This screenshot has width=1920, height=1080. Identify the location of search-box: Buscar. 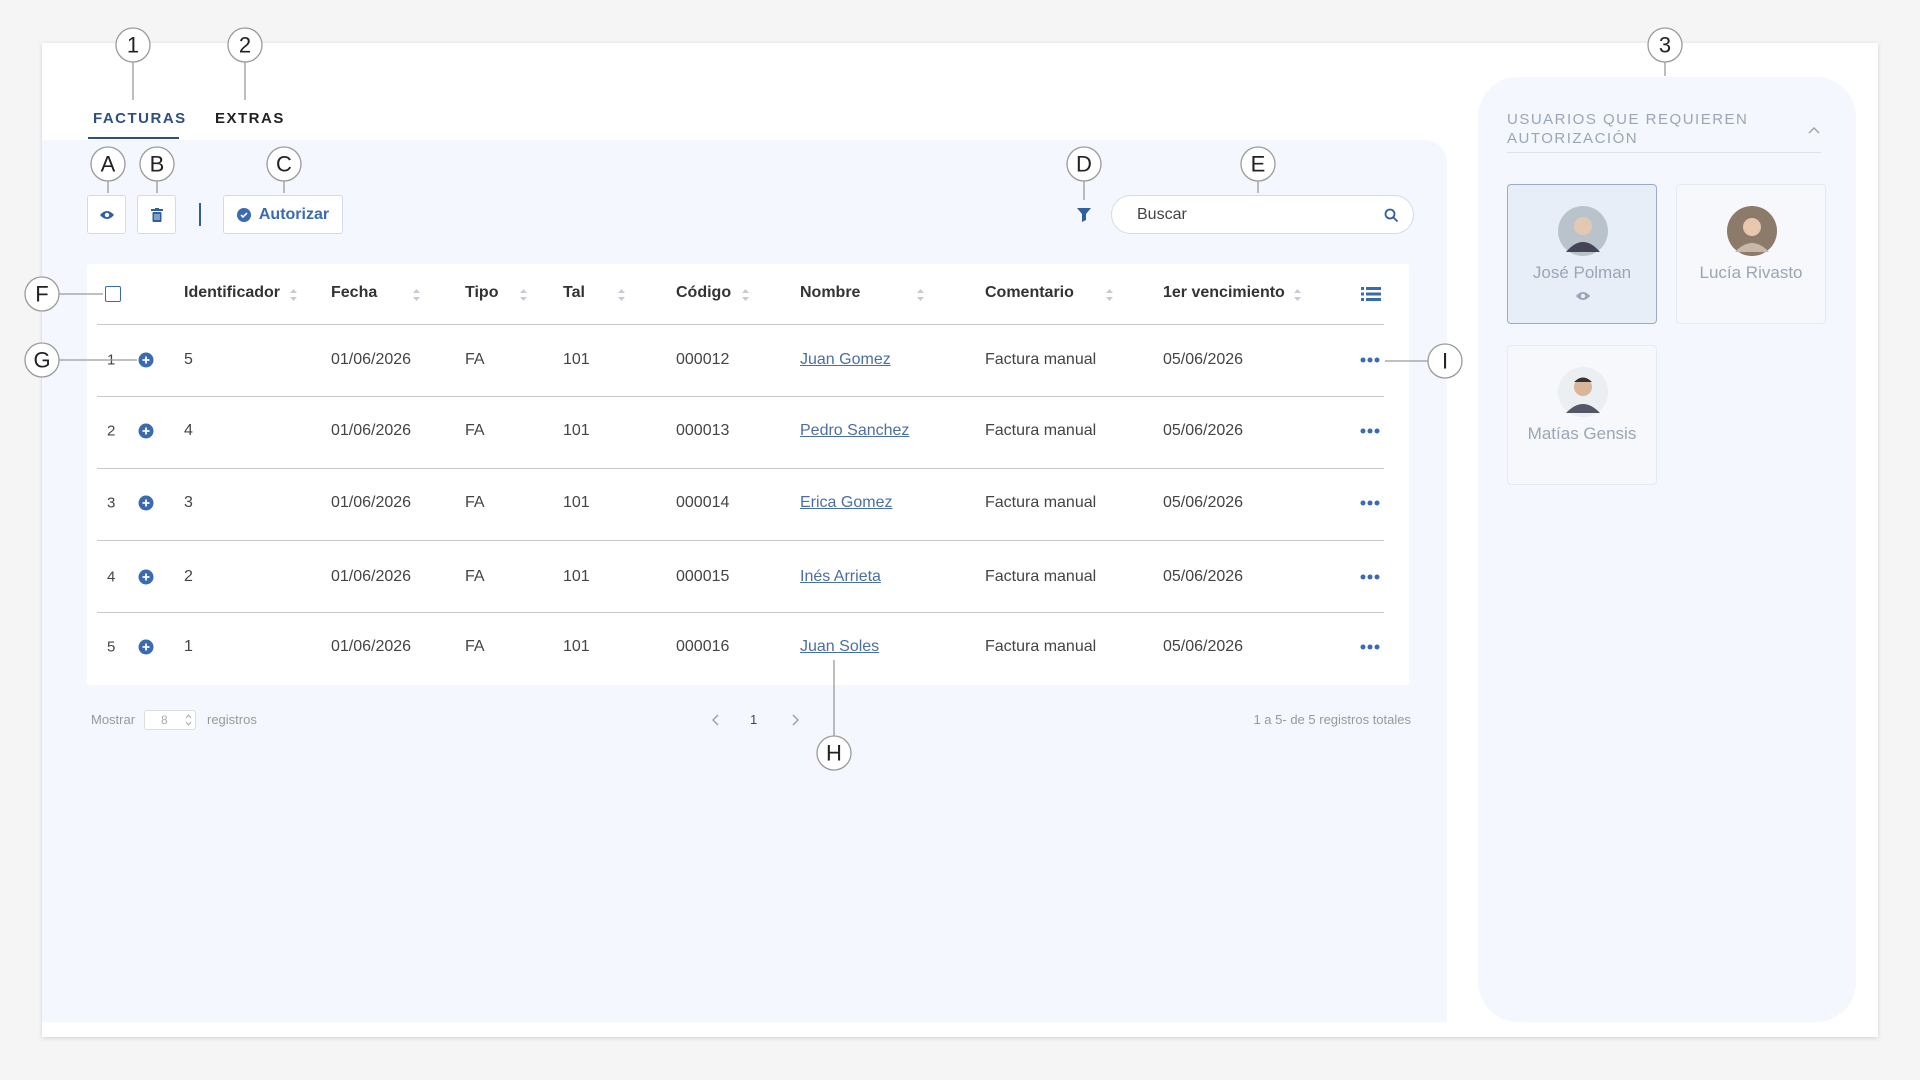
(1262, 214).